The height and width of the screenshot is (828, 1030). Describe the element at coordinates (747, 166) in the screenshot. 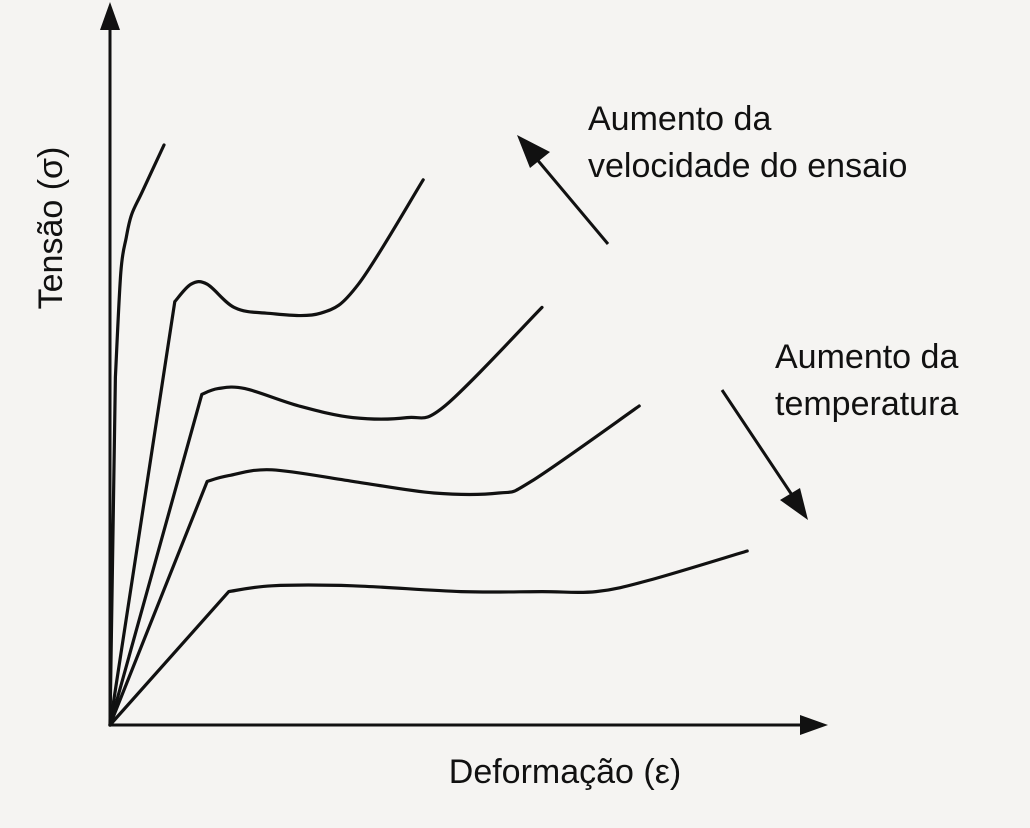

I see `annotation-strain-rate-line-2: velocidade do ensaio` at that location.